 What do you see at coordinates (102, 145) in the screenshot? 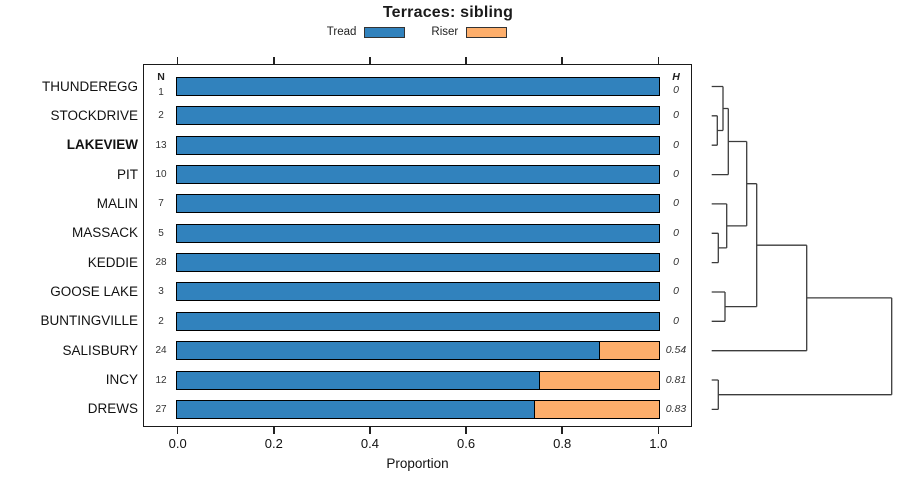
I see `site-label: LAKEVIEW` at bounding box center [102, 145].